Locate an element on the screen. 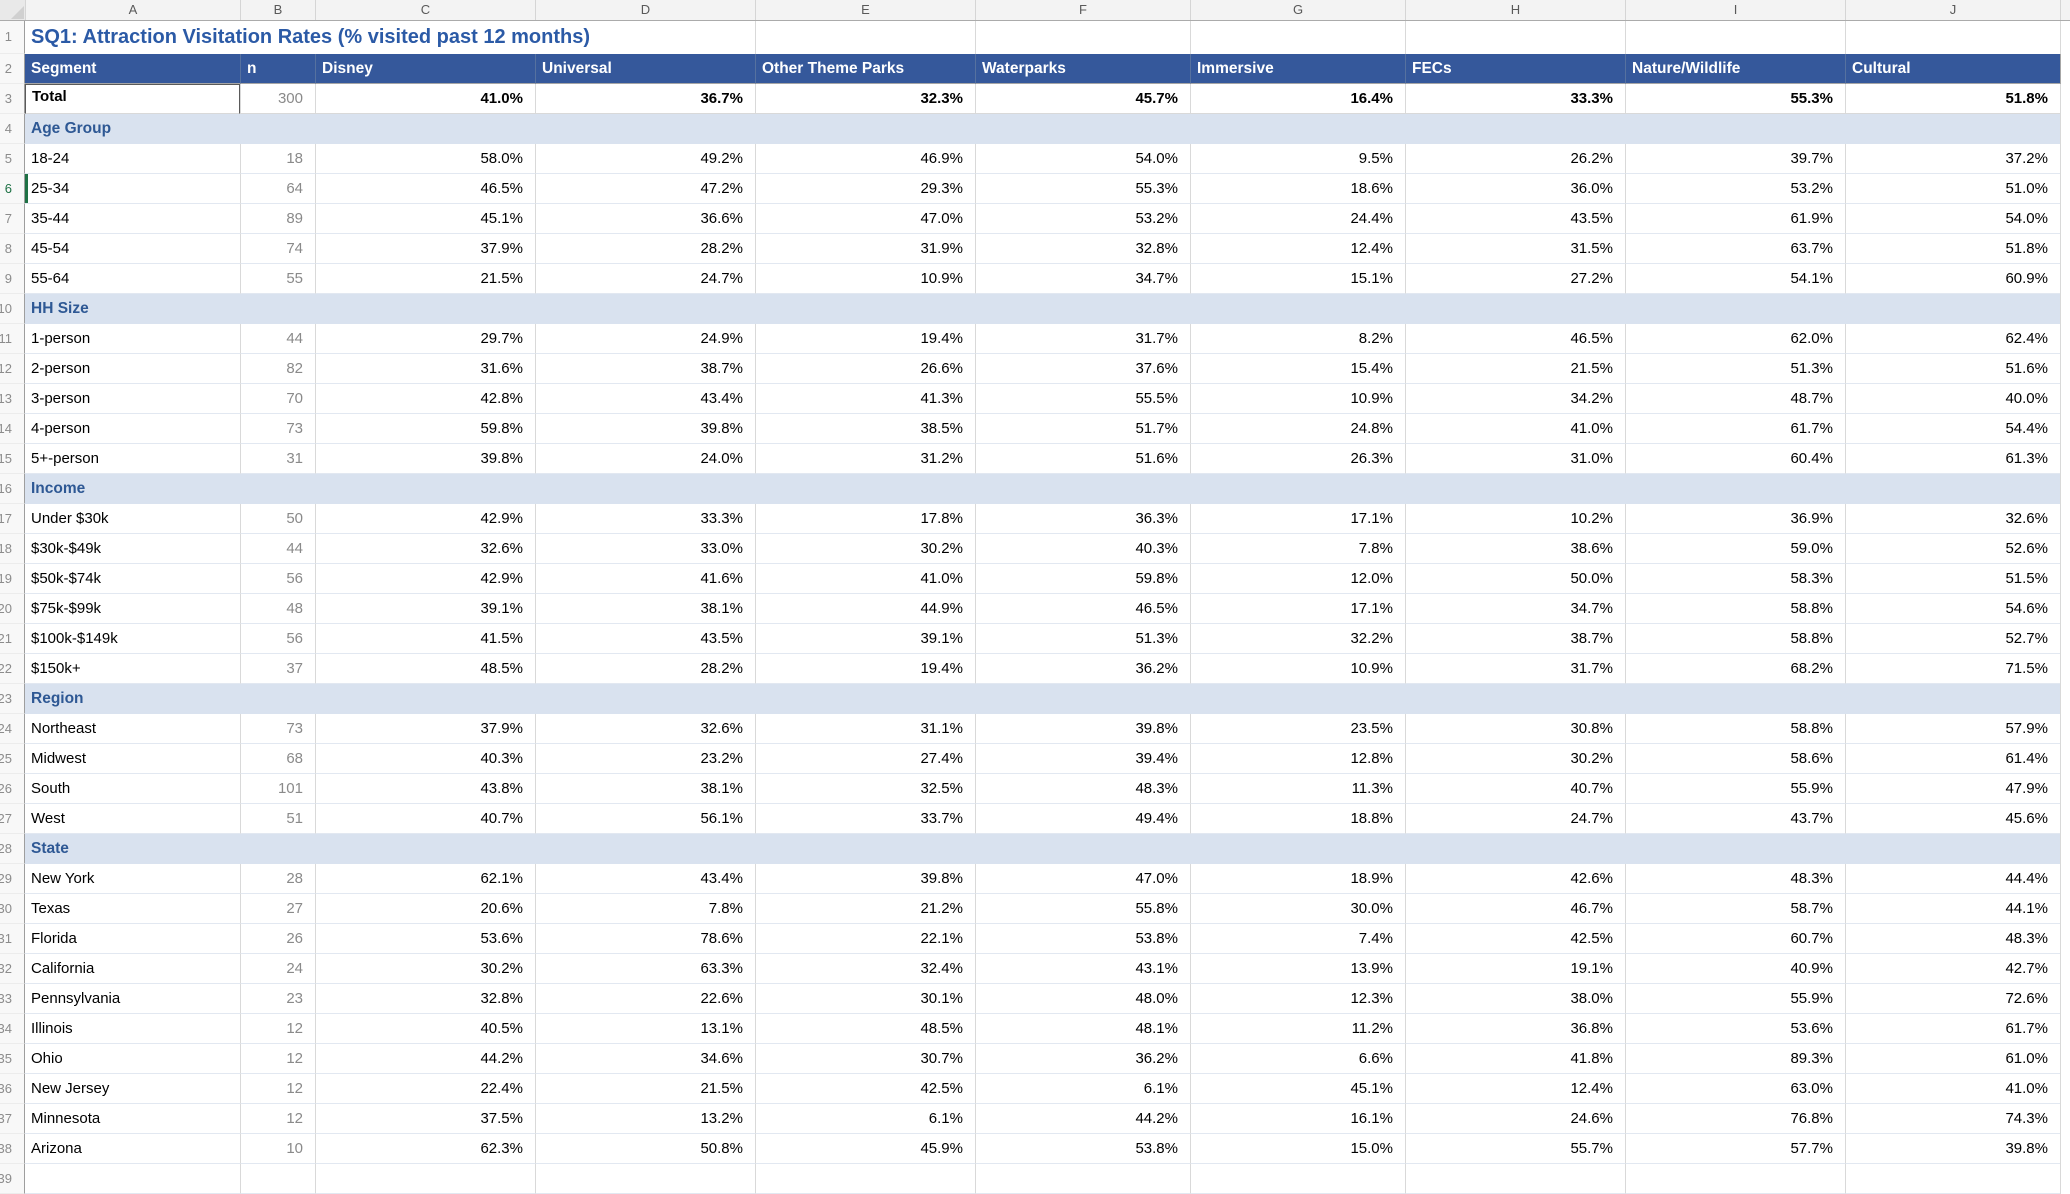 Image resolution: width=2070 pixels, height=1194 pixels. value-cell: 61.7% is located at coordinates (1735, 429).